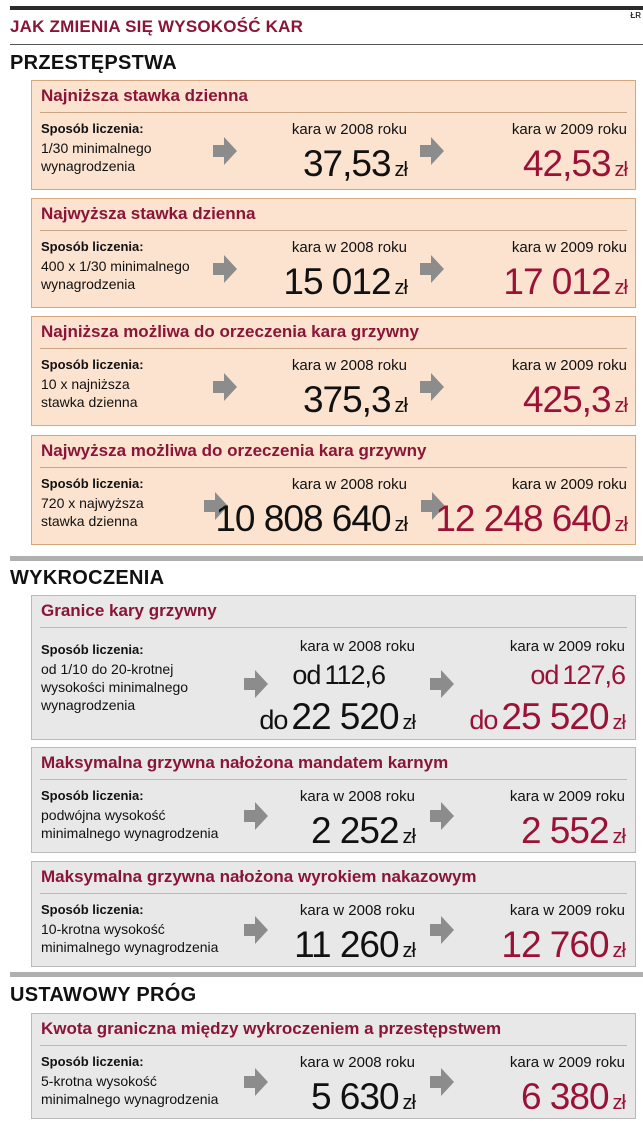  What do you see at coordinates (355, 830) in the screenshot?
I see `amount-2008: 2 252` at bounding box center [355, 830].